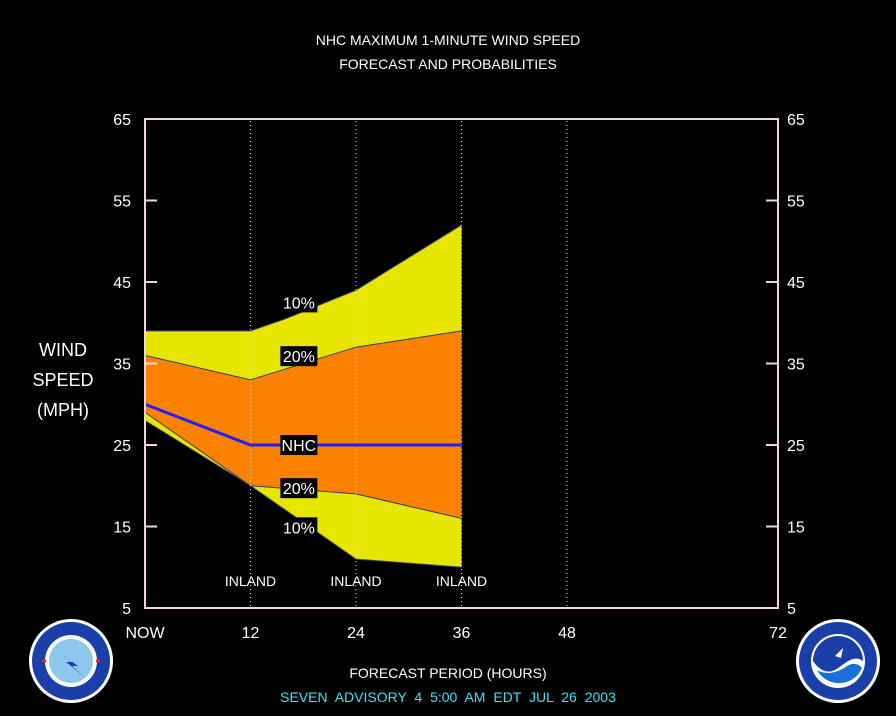 The height and width of the screenshot is (716, 896). What do you see at coordinates (355, 581) in the screenshot?
I see `inland-label-6: INLAND` at bounding box center [355, 581].